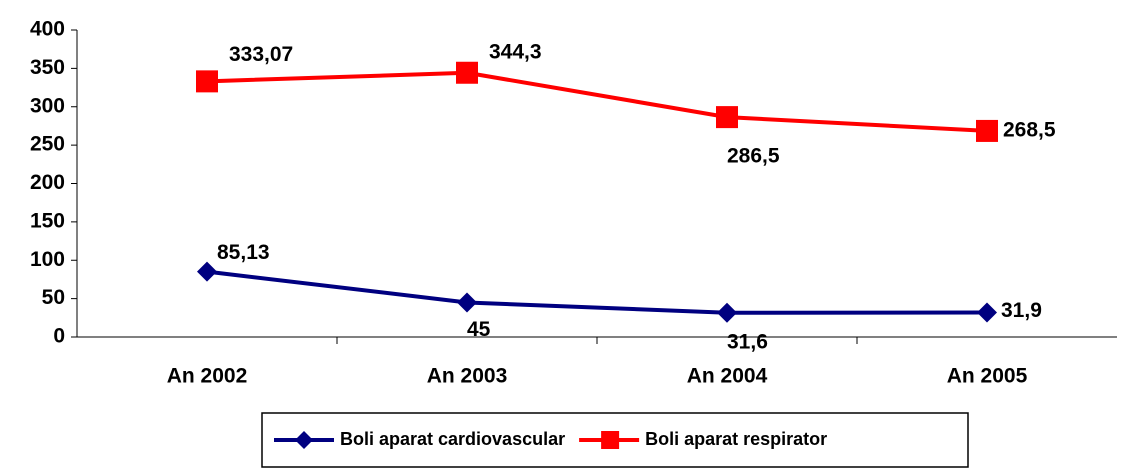 This screenshot has width=1125, height=470. What do you see at coordinates (1021, 310) in the screenshot?
I see `data-label: 31,9` at bounding box center [1021, 310].